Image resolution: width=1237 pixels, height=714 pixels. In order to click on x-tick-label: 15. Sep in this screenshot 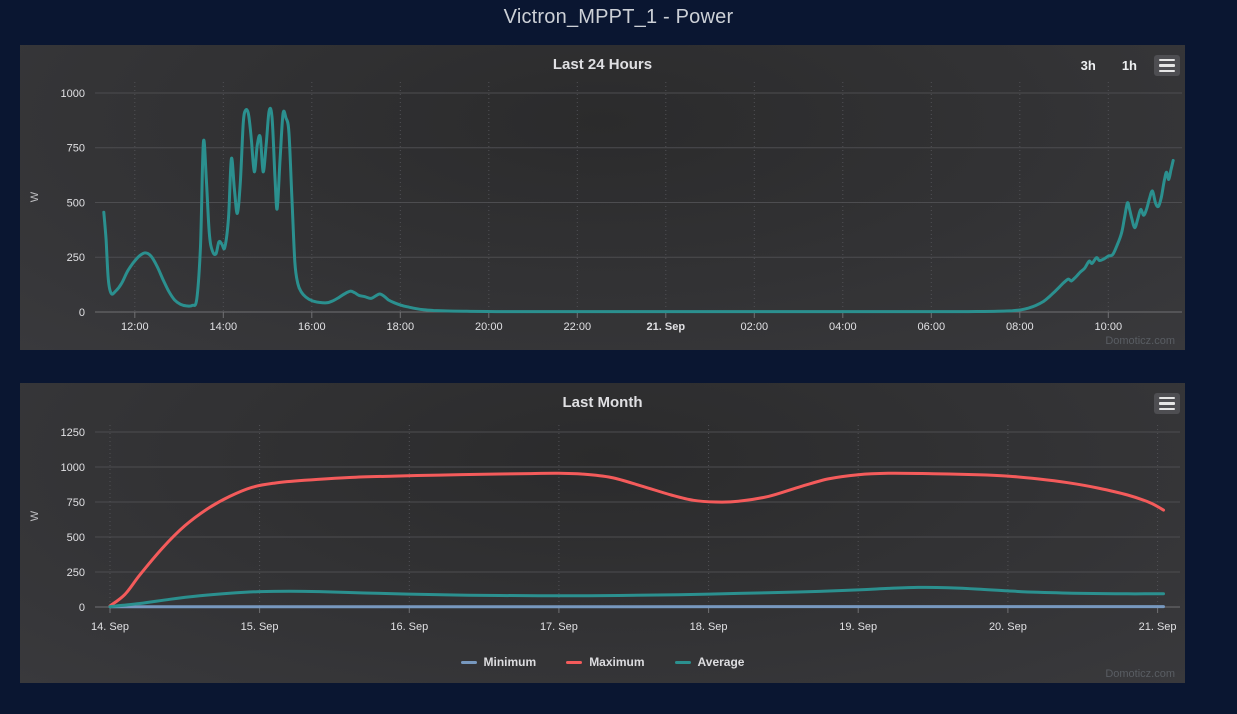, I will do `click(260, 627)`.